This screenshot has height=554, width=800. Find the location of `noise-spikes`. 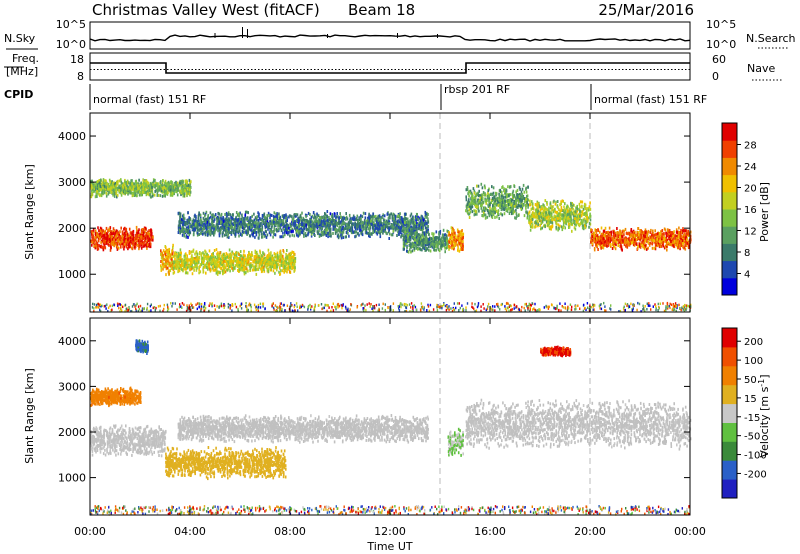

noise-spikes is located at coordinates (326, 32).